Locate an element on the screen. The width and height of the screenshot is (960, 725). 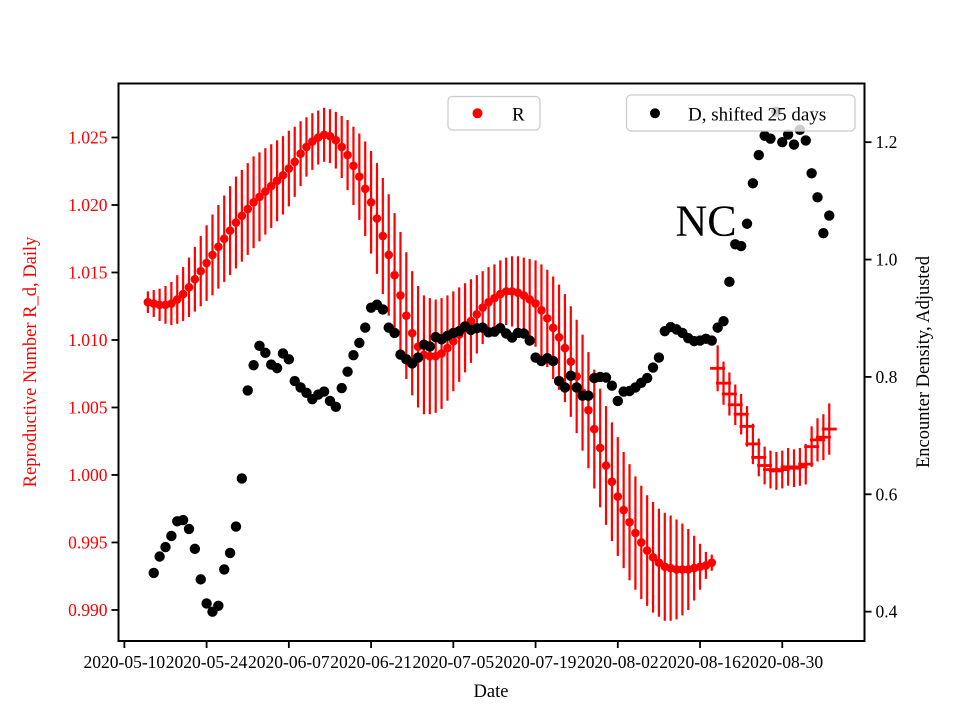
legend-r-label: R is located at coordinates (518, 115).